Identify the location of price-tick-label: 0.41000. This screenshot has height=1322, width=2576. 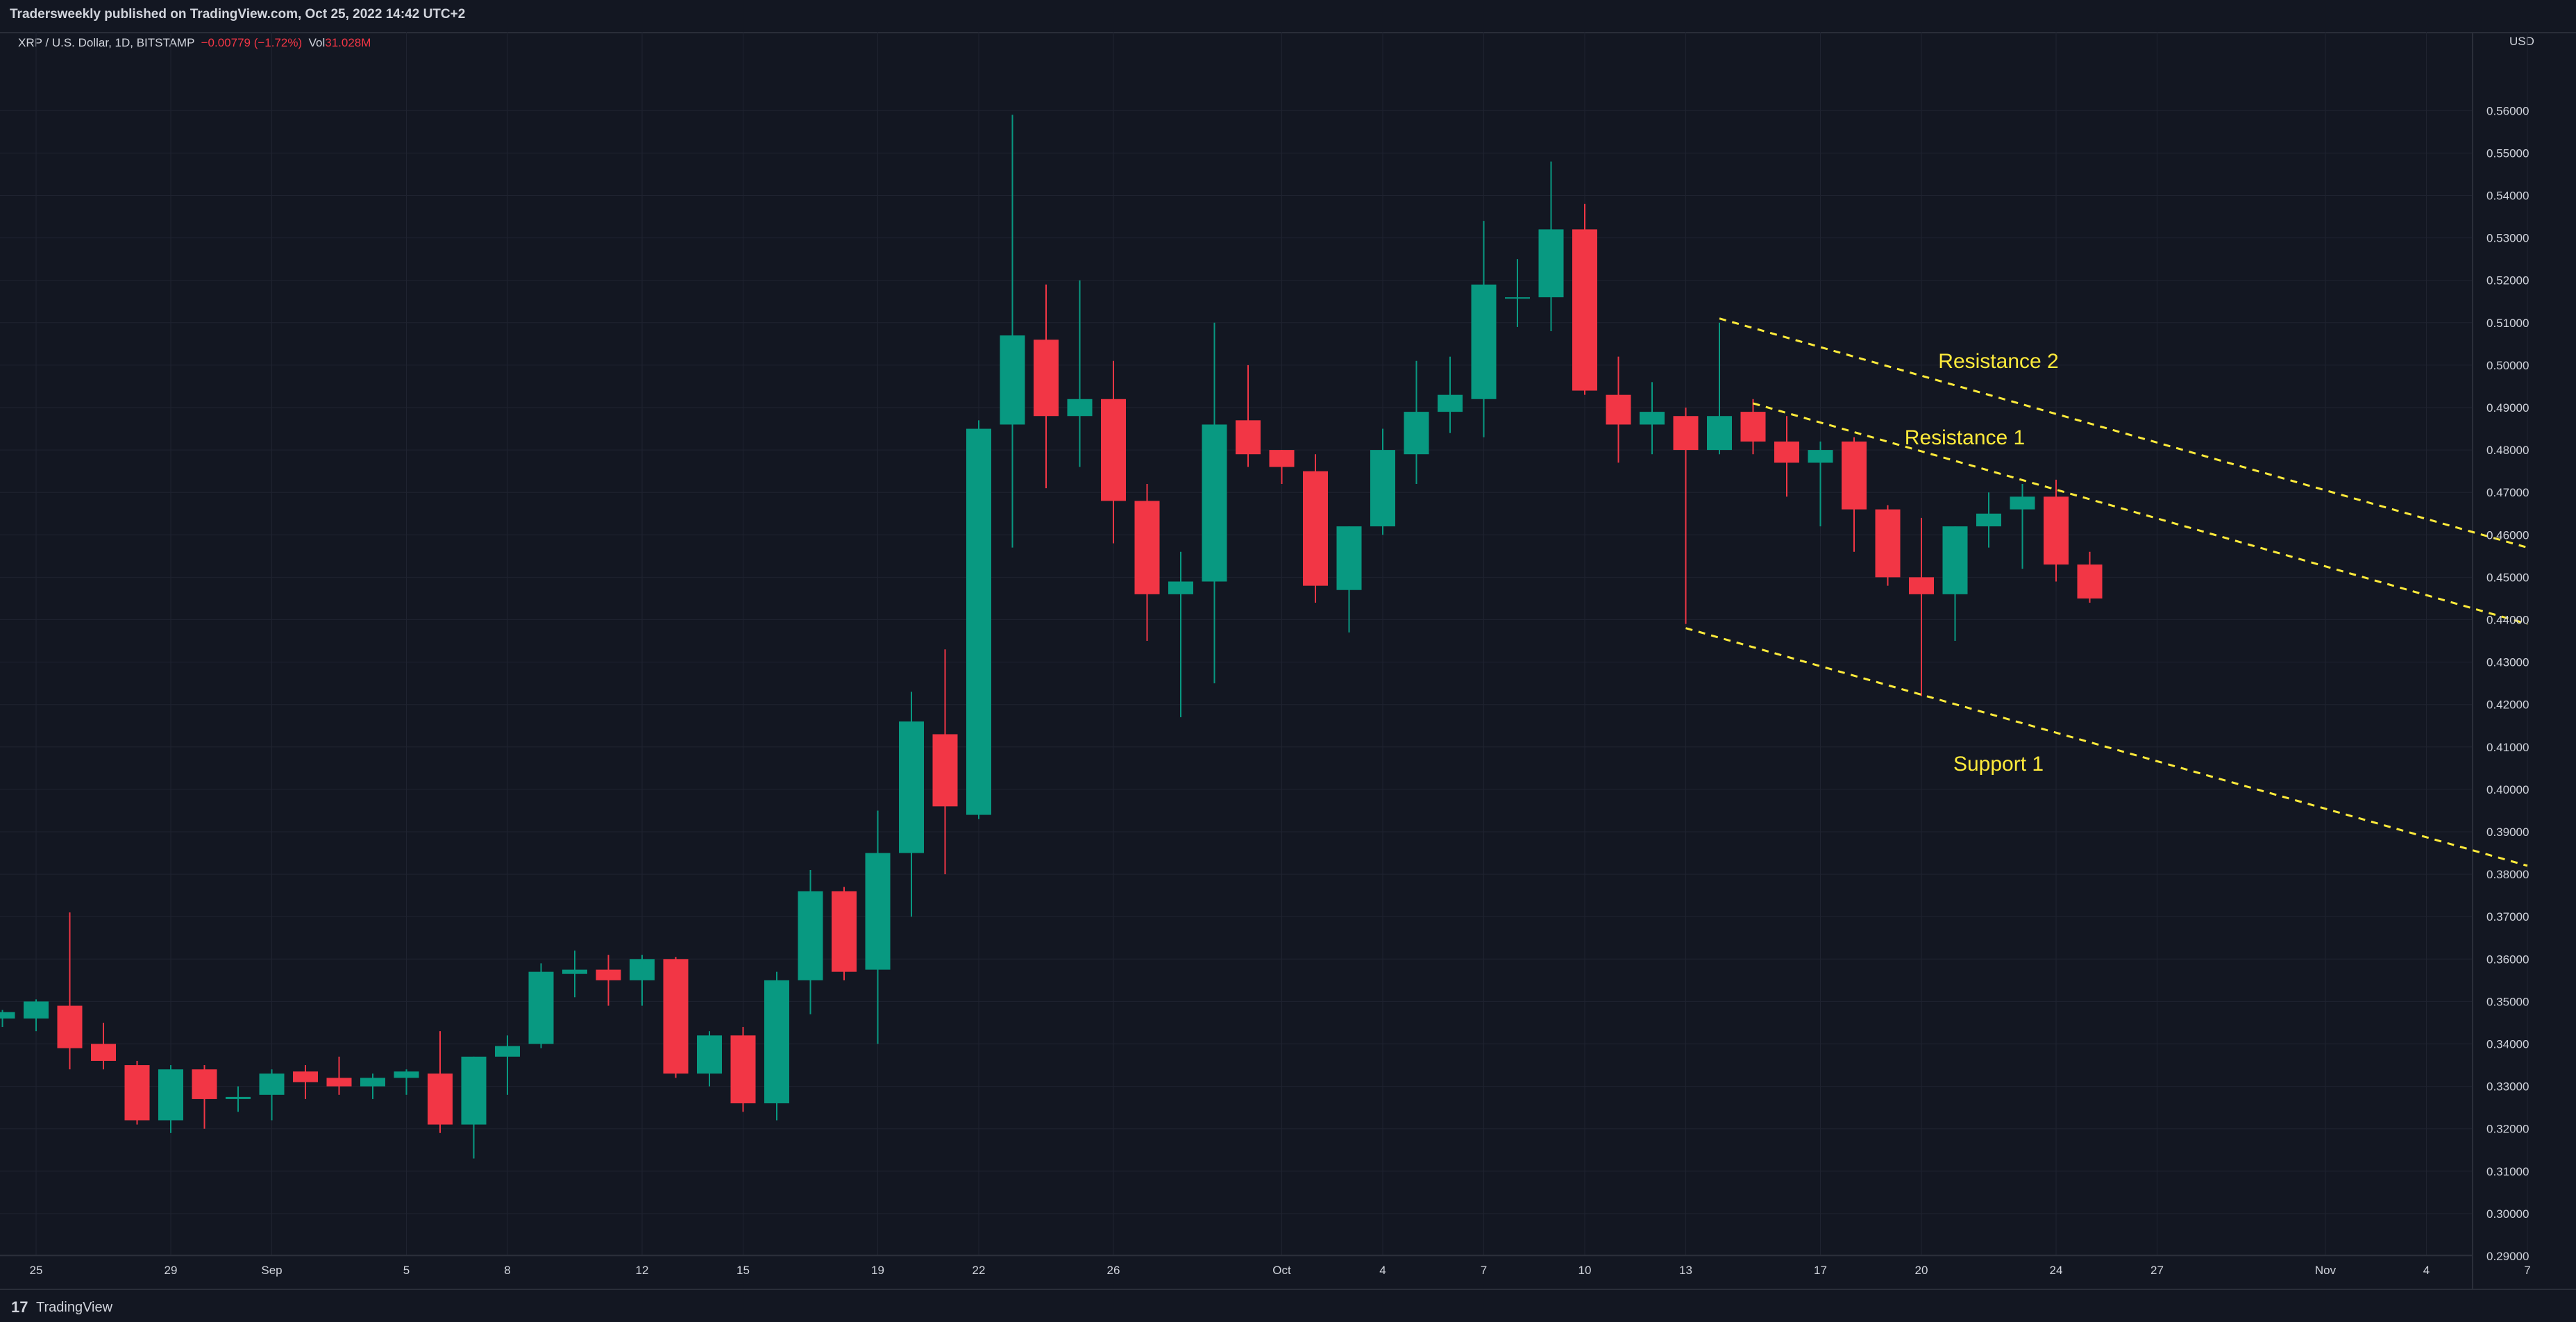
(2507, 747).